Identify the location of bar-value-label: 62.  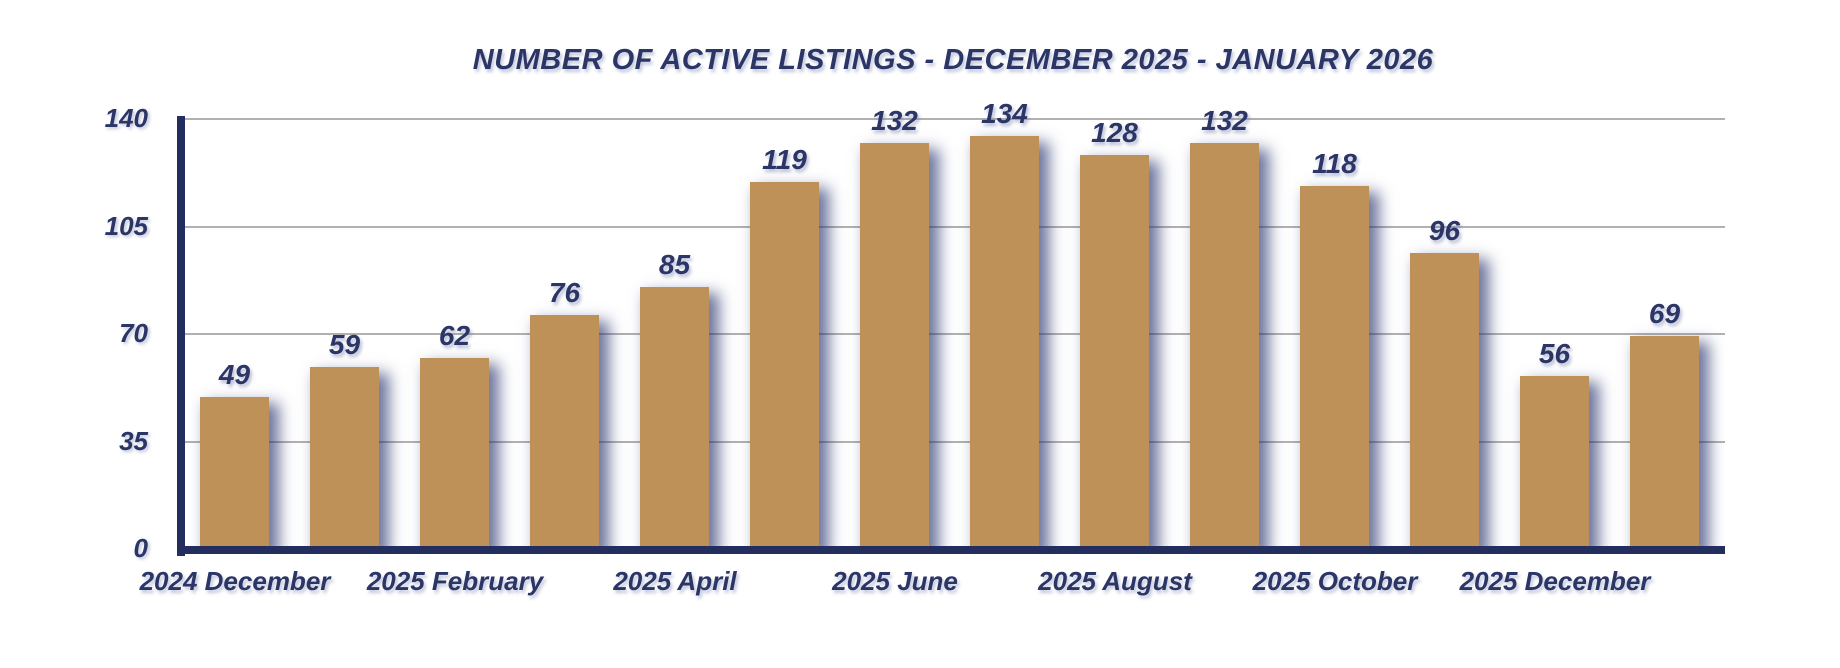
(454, 335).